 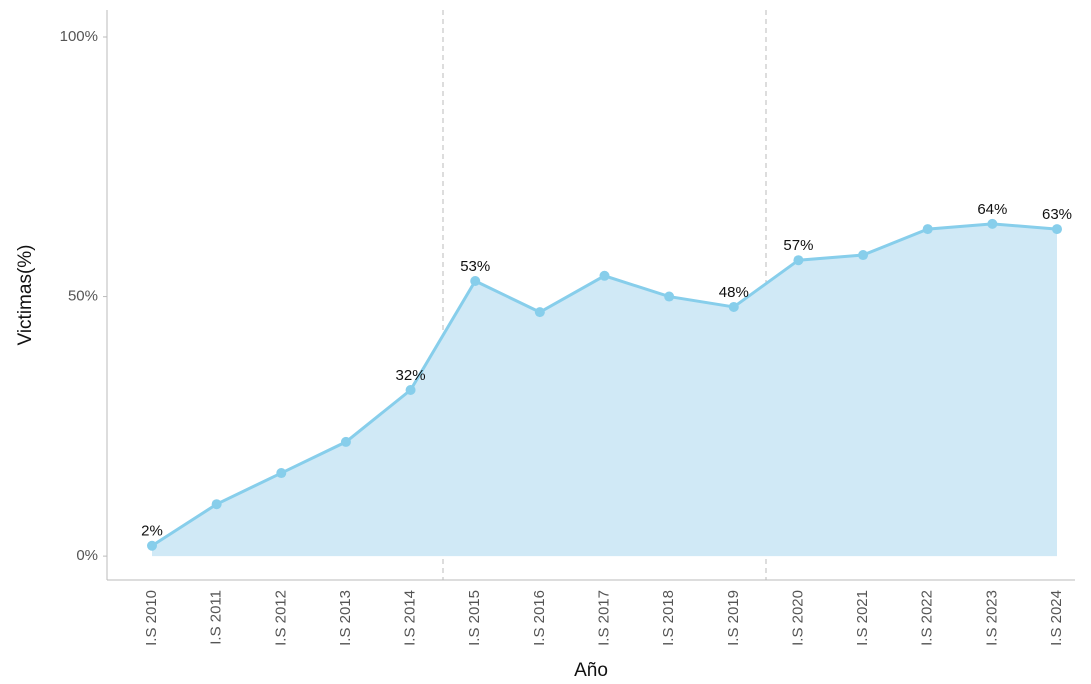 I want to click on y-tick-label: 0%, so click(x=87, y=555).